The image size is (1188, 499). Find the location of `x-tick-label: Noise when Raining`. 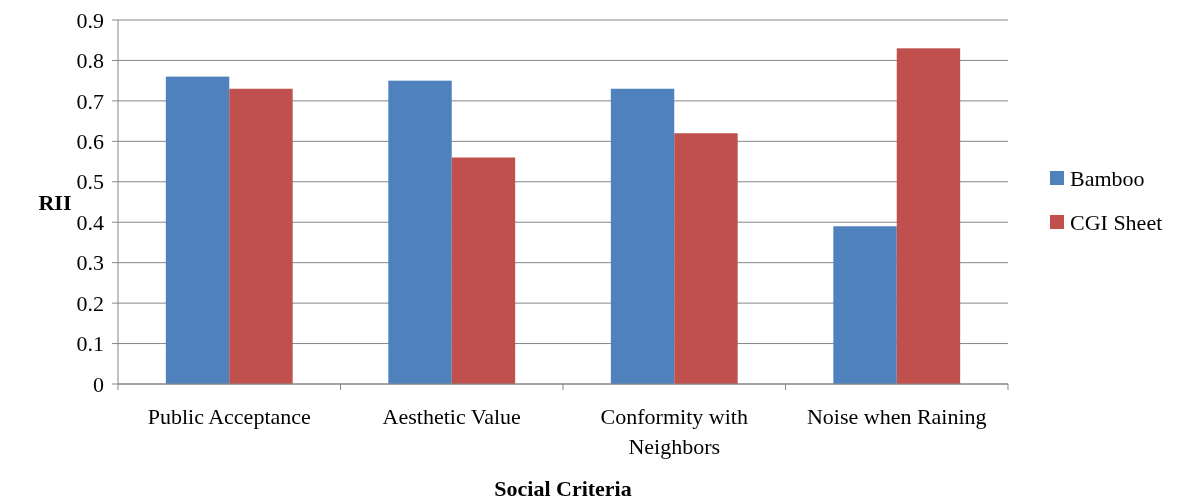

x-tick-label: Noise when Raining is located at coordinates (896, 416).